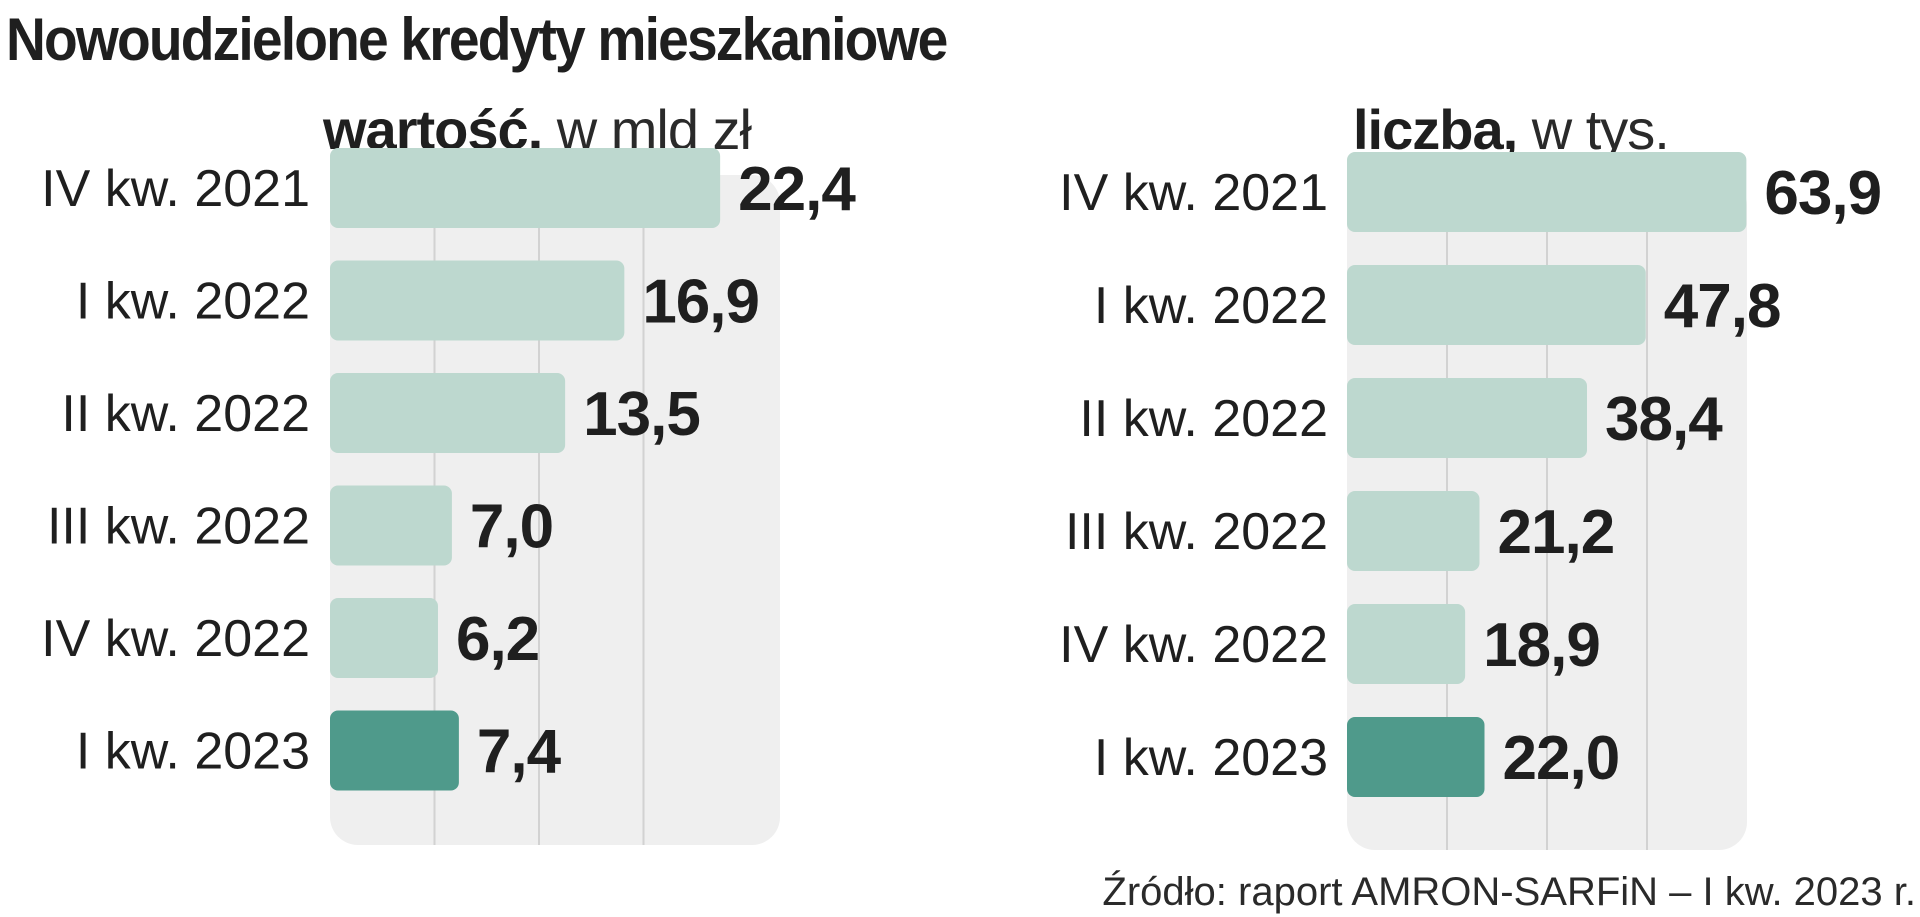 The height and width of the screenshot is (917, 1920). I want to click on value-label: 22,0, so click(1561, 758).